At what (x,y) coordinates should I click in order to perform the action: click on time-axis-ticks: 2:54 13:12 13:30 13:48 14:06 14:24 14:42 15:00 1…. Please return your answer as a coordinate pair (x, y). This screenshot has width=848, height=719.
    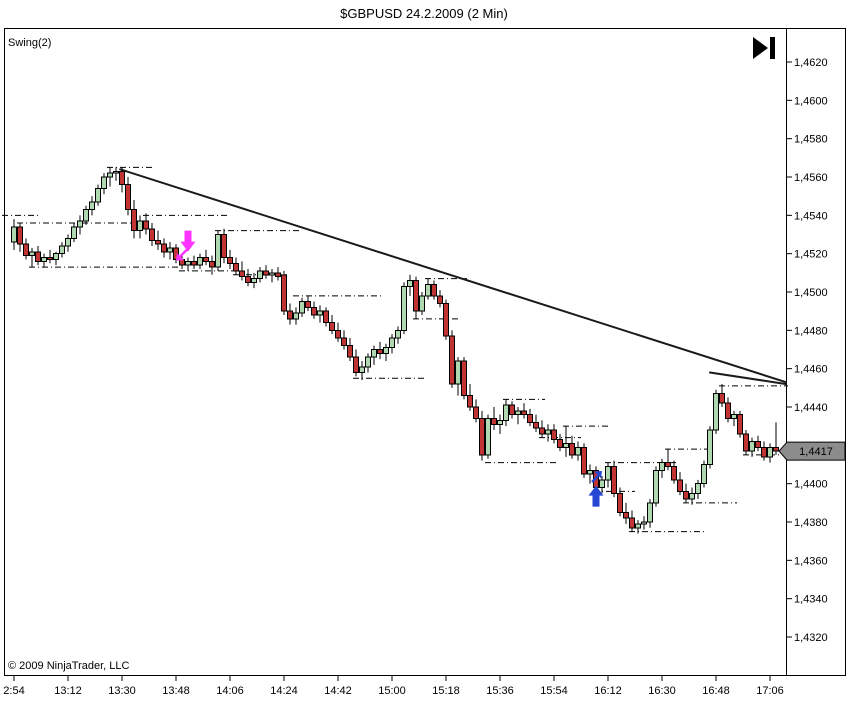
    Looking at the image, I should click on (393, 686).